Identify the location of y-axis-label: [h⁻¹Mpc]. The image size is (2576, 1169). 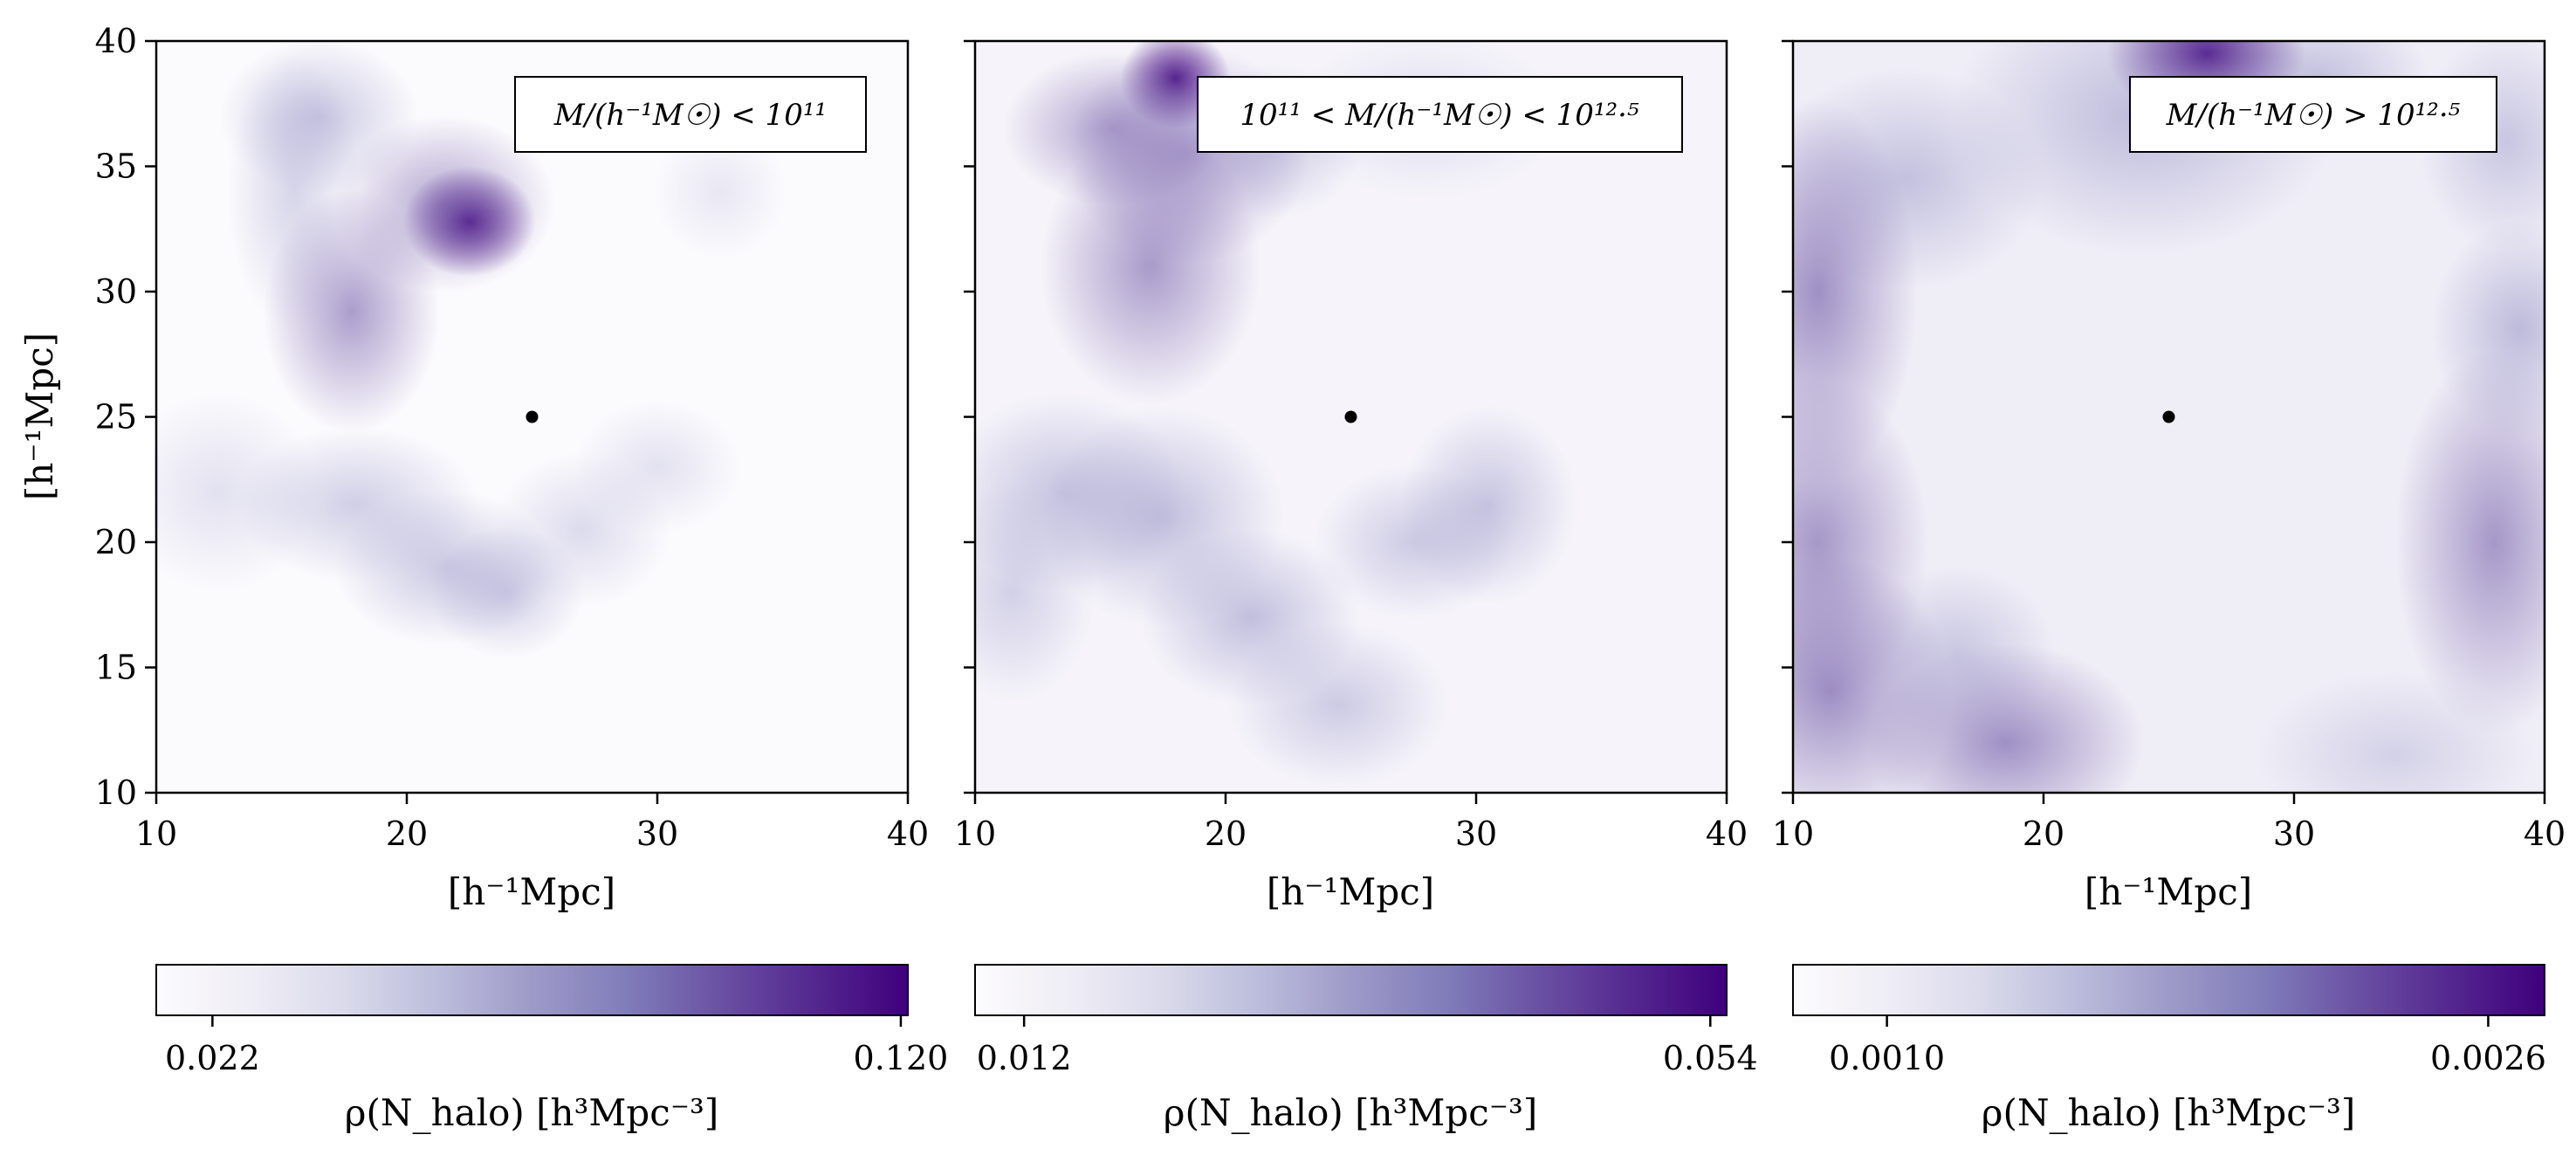
(39, 416).